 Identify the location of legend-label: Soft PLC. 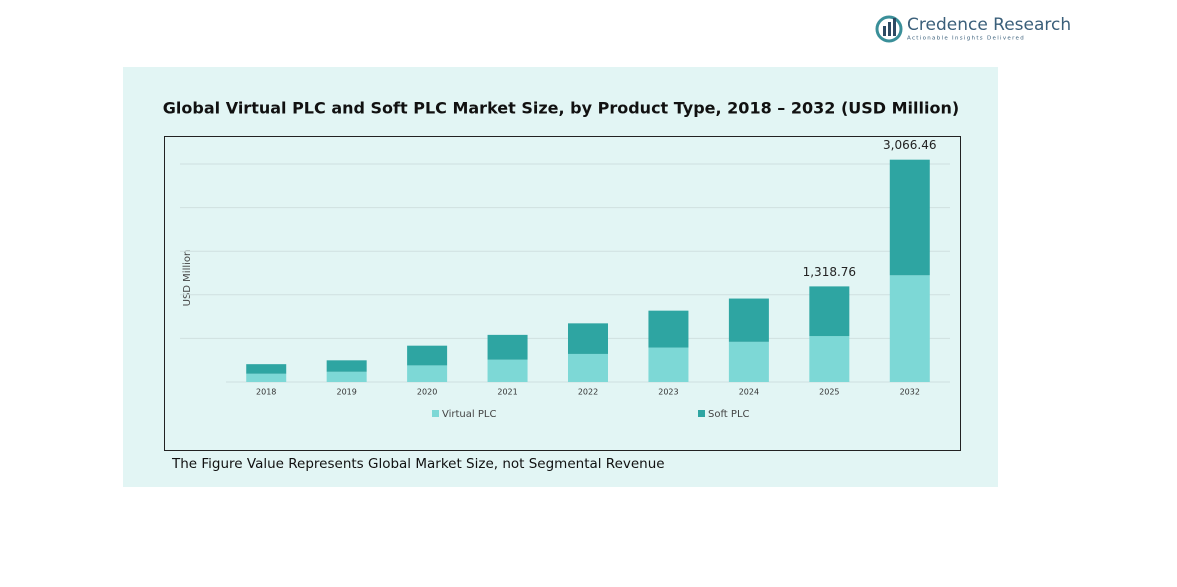
(729, 414).